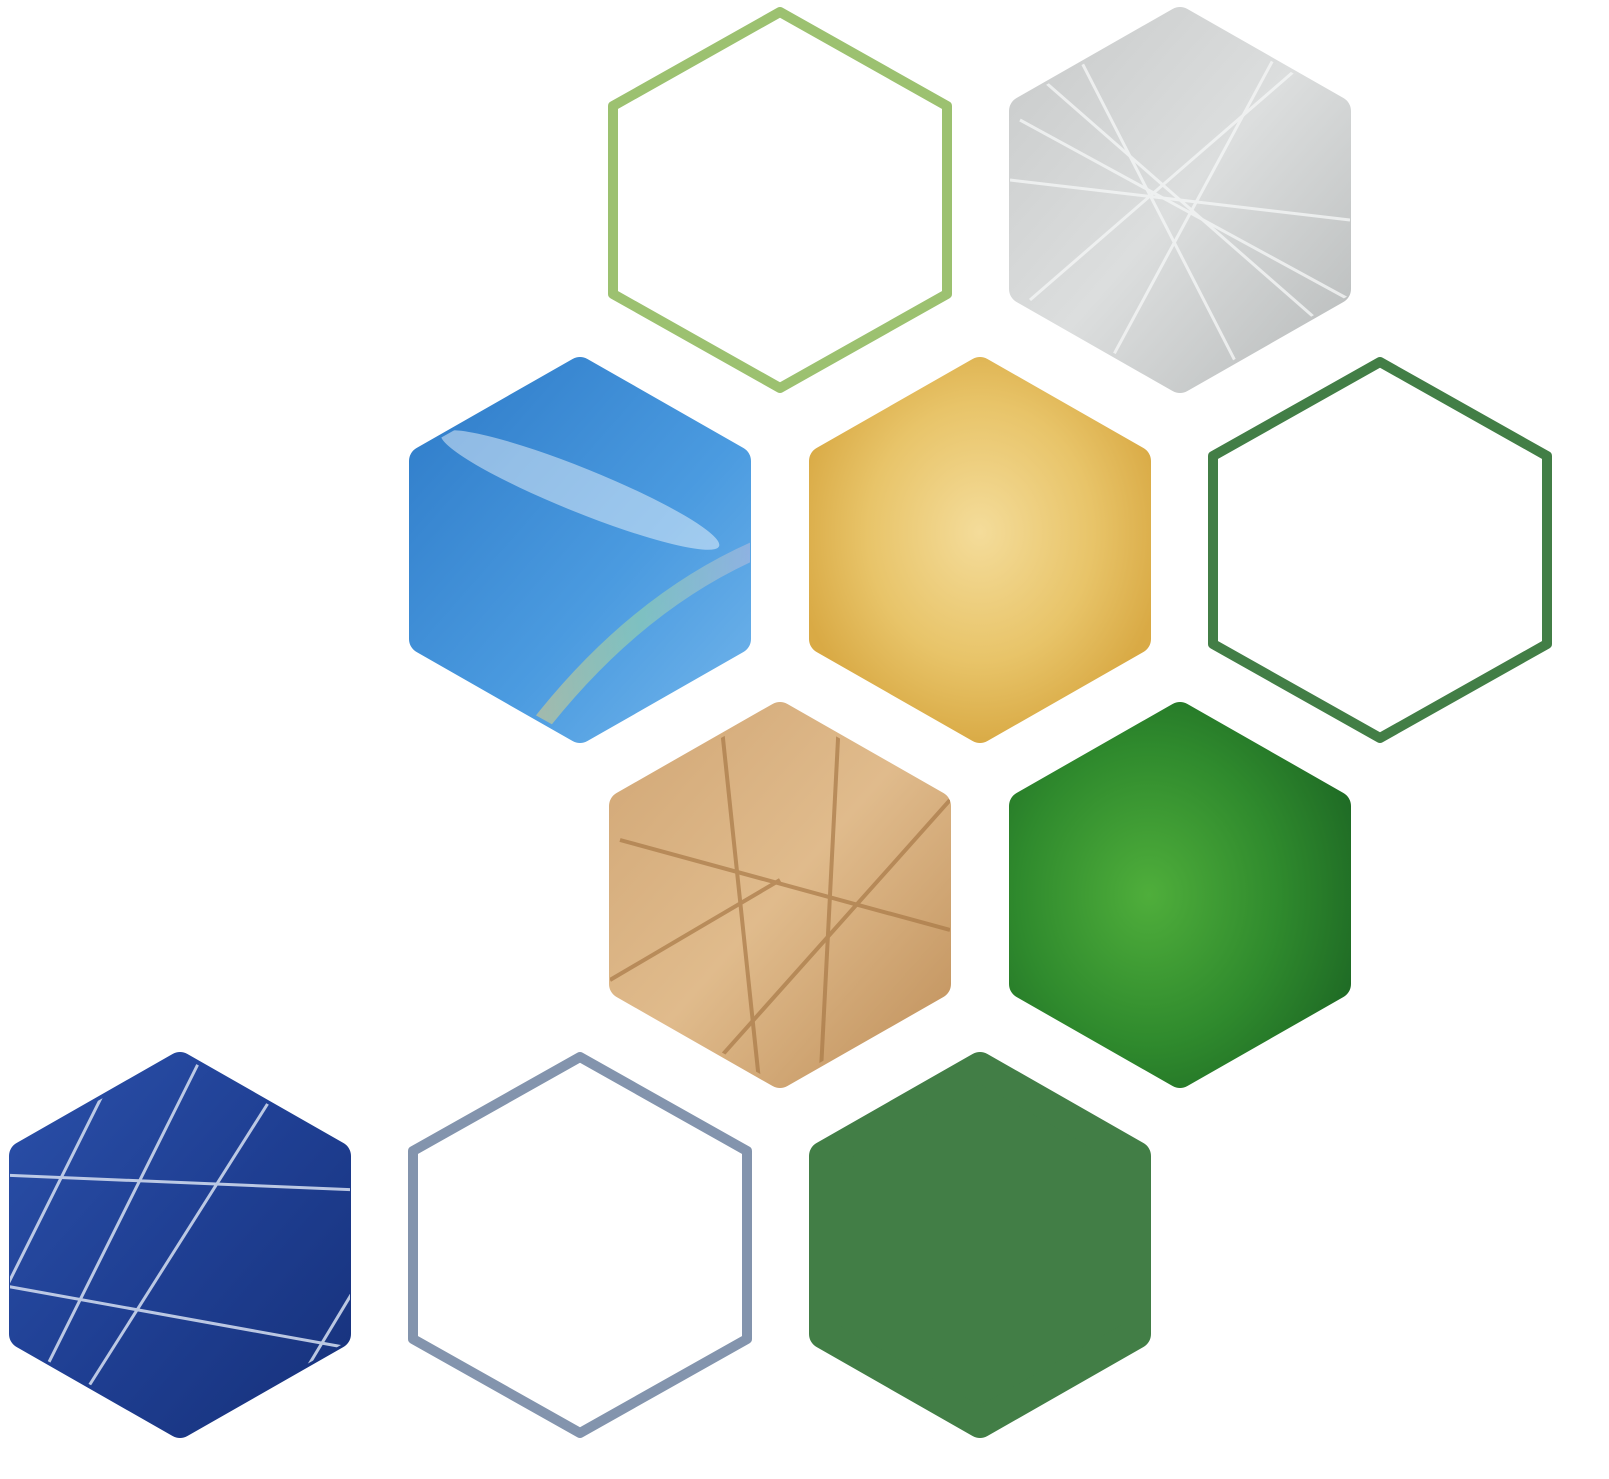 This screenshot has height=1479, width=1609. What do you see at coordinates (180, 1245) in the screenshot?
I see `solar-hexagon` at bounding box center [180, 1245].